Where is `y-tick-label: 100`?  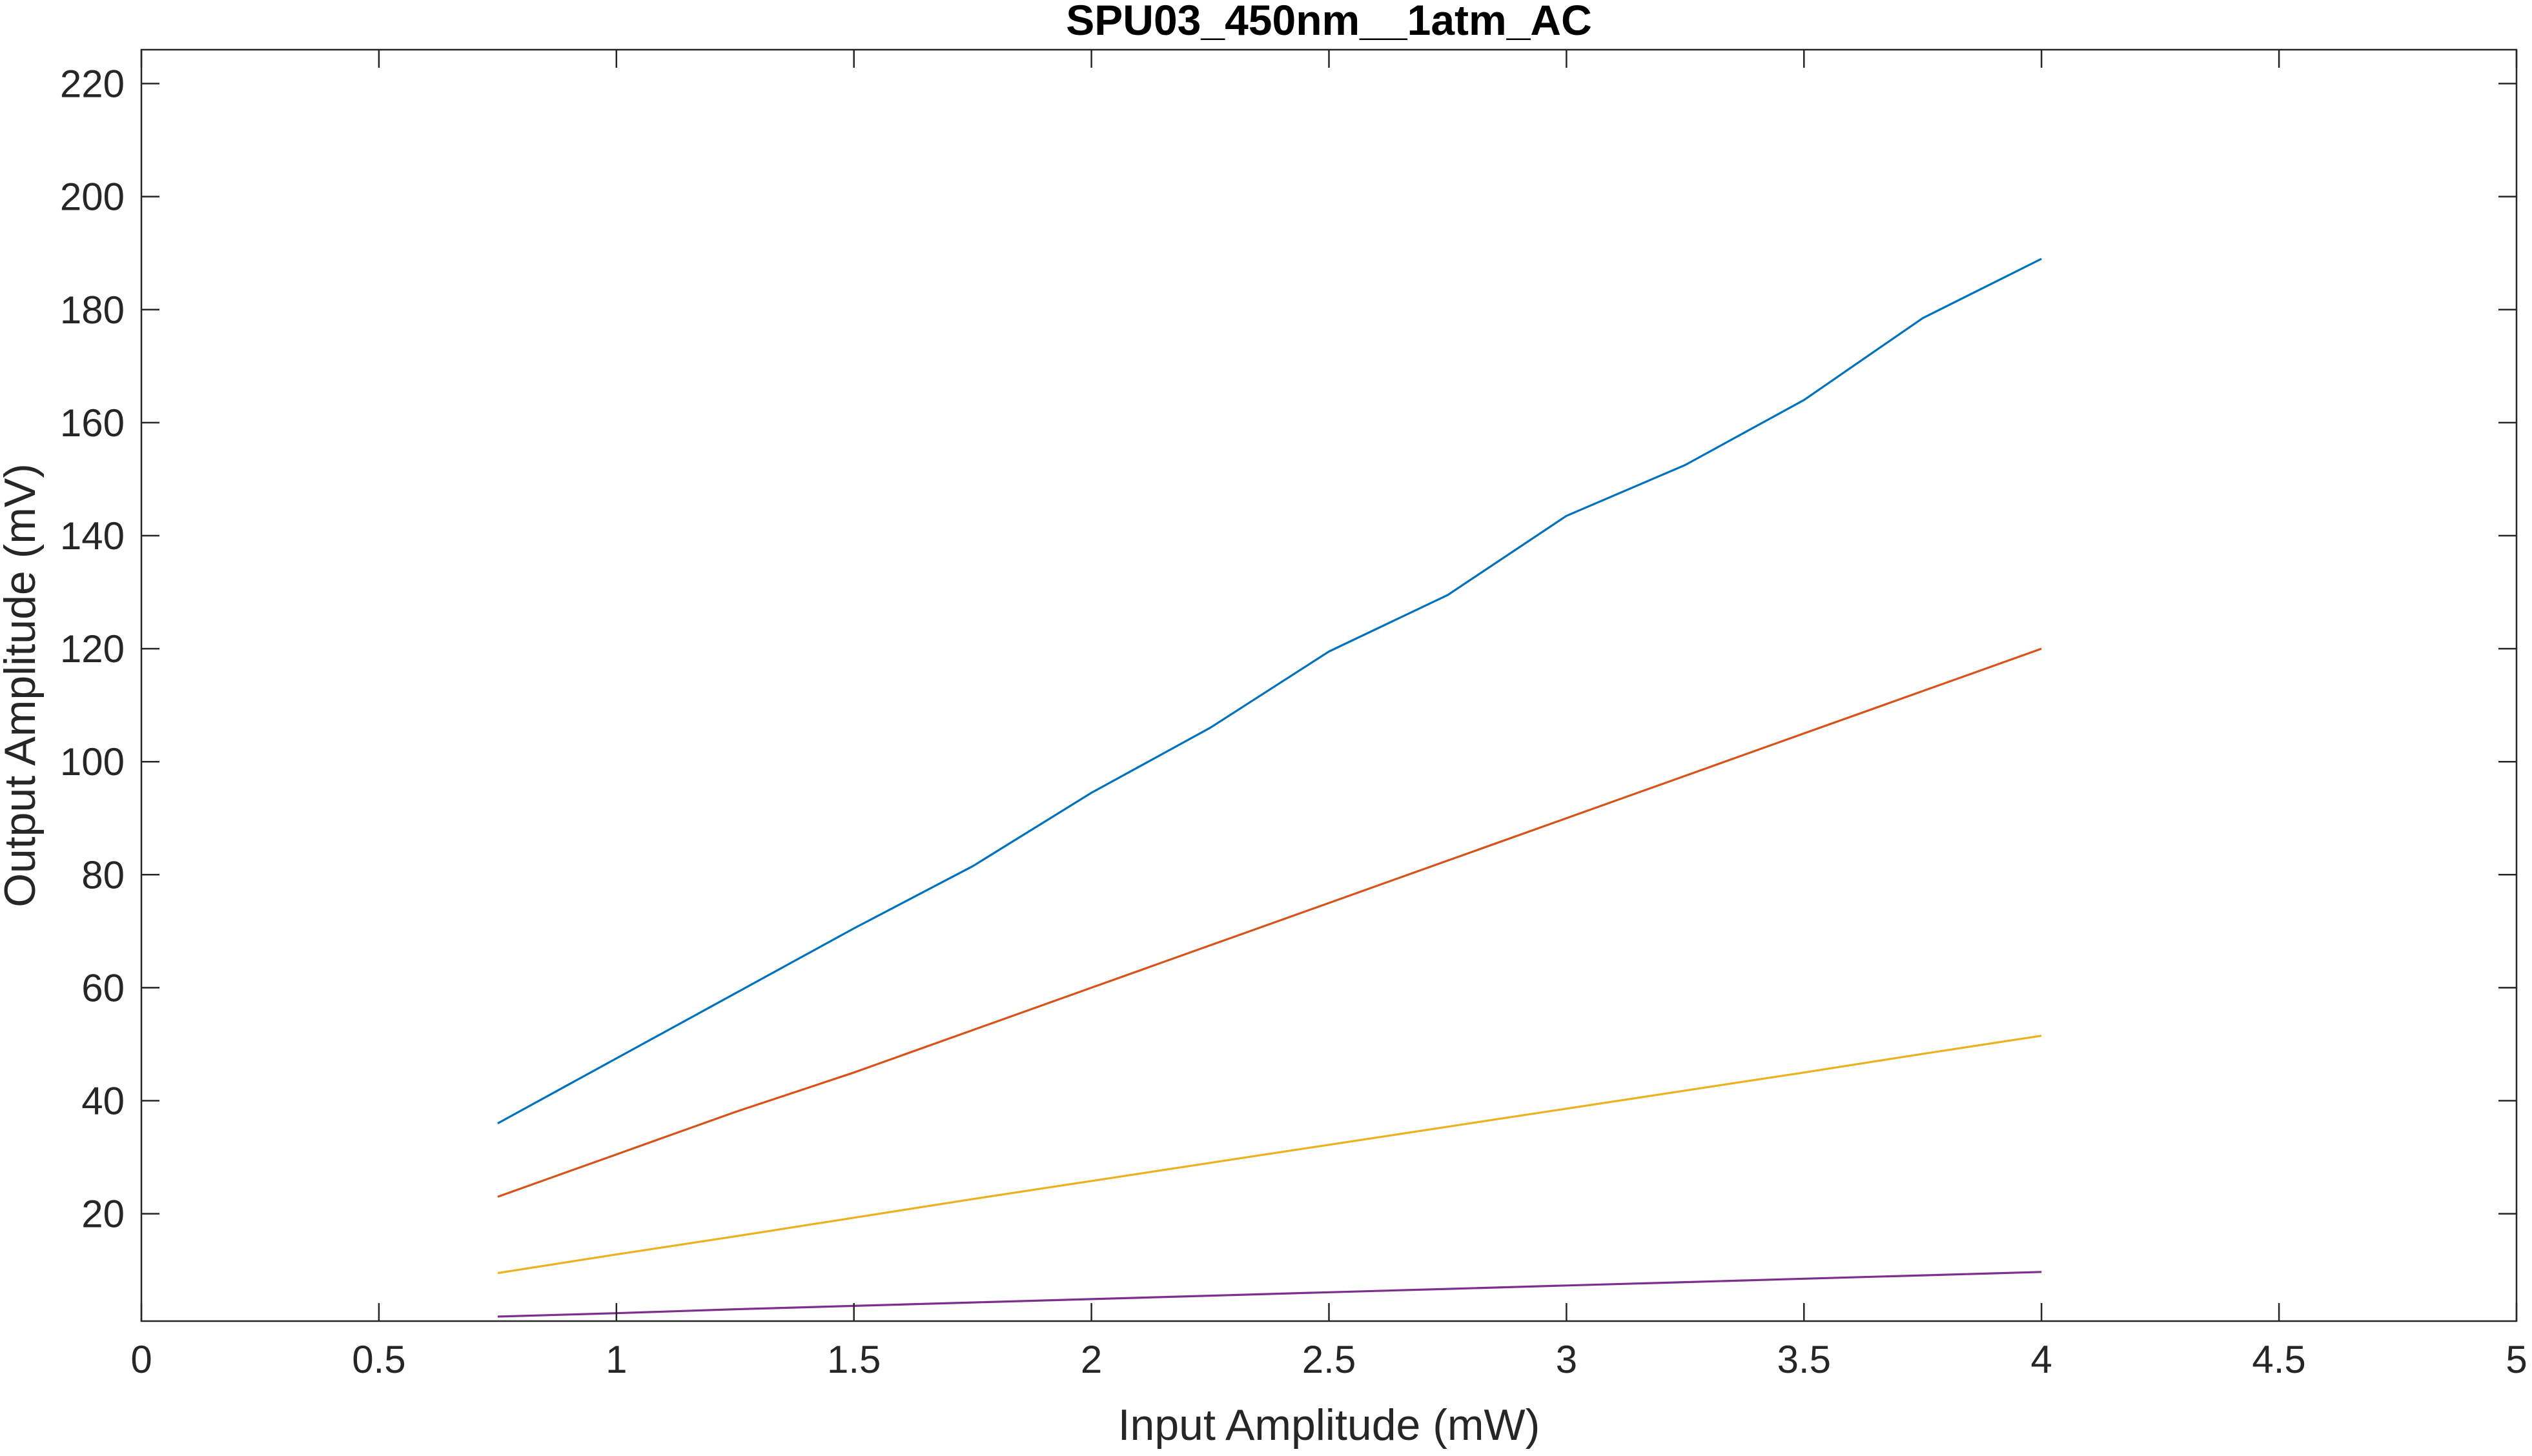
y-tick-label: 100 is located at coordinates (93, 762).